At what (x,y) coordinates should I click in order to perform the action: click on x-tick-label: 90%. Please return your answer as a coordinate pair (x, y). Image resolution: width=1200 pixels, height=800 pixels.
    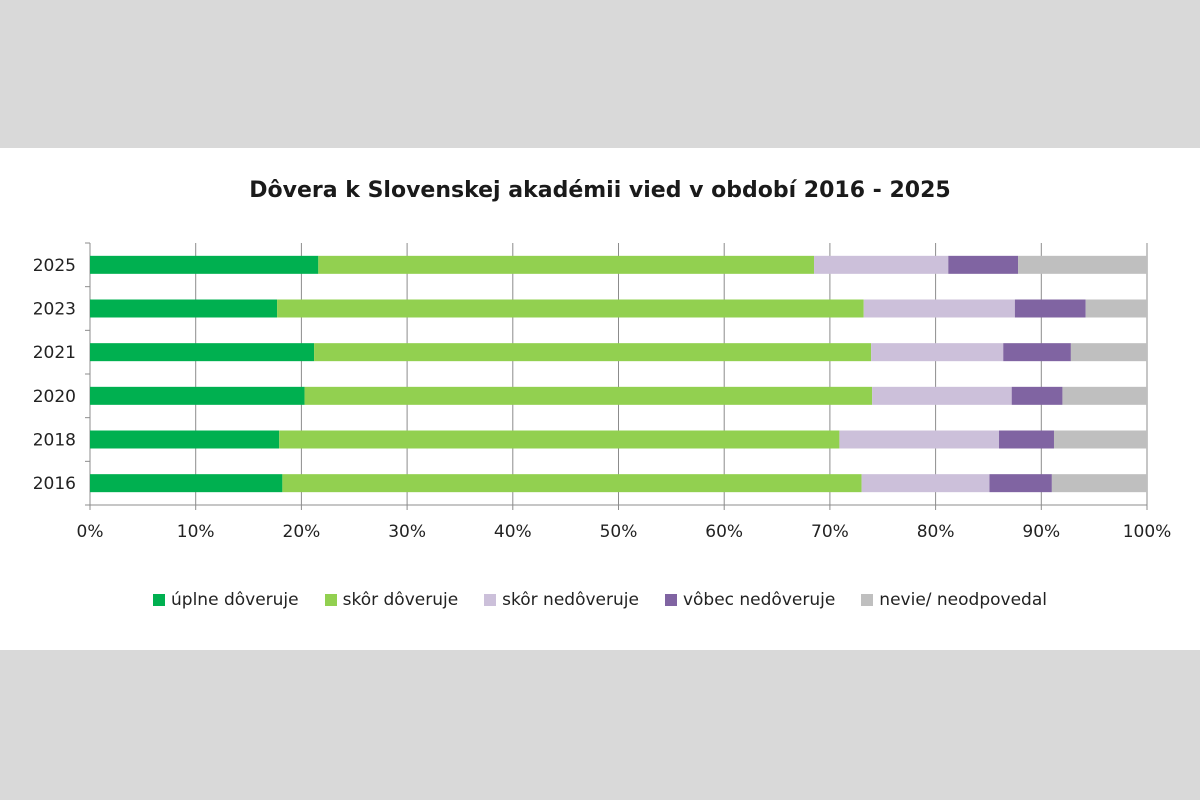
    Looking at the image, I should click on (1041, 532).